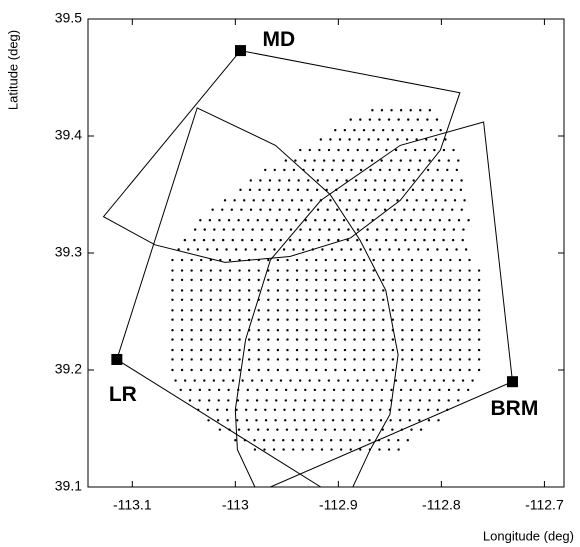 Image resolution: width=580 pixels, height=547 pixels. What do you see at coordinates (235, 505) in the screenshot?
I see `x-tick-label: -113` at bounding box center [235, 505].